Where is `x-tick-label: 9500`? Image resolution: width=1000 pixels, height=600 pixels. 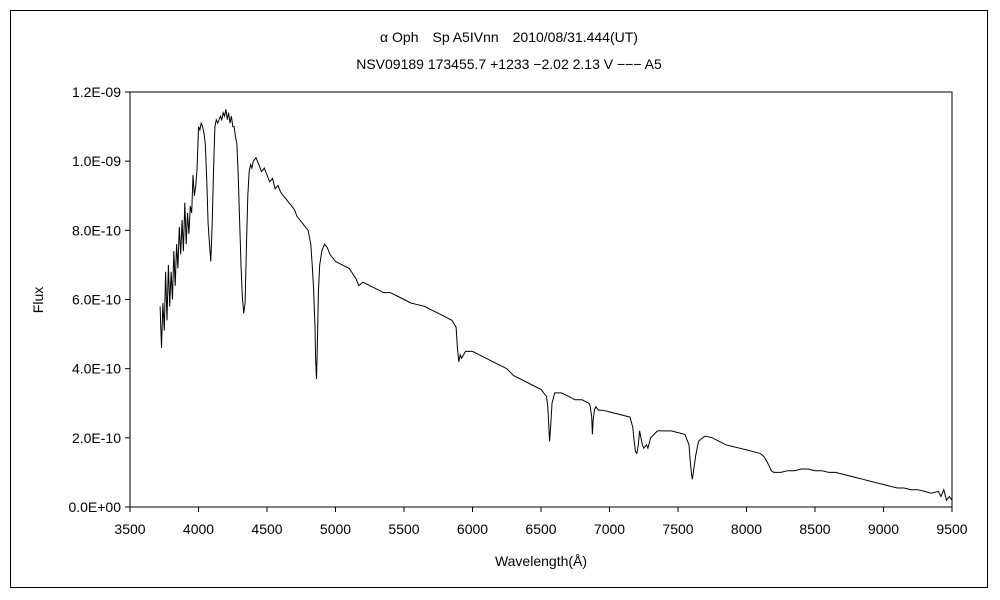 x-tick-label: 9500 is located at coordinates (951, 529).